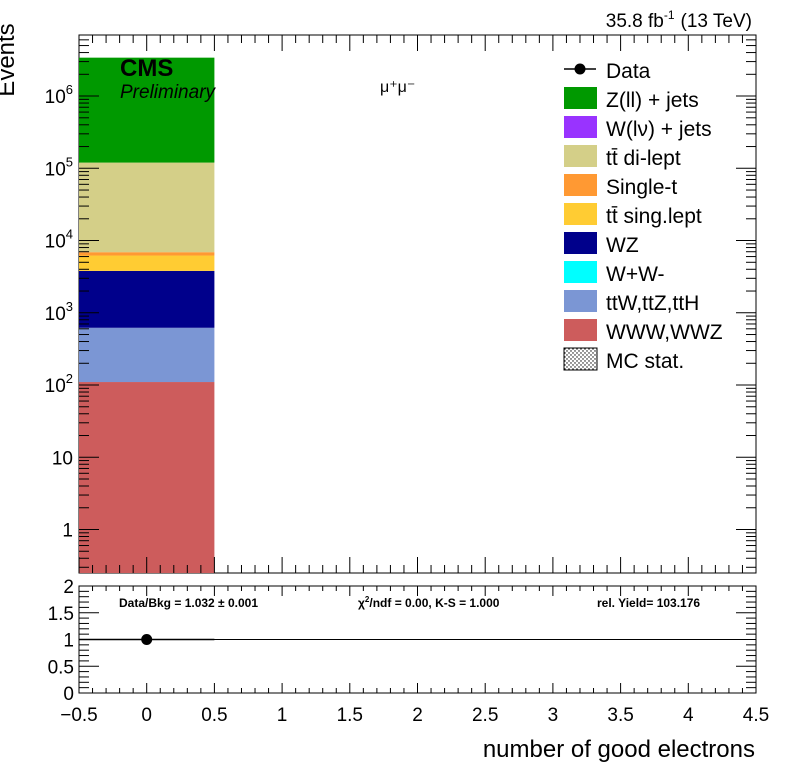  What do you see at coordinates (620, 715) in the screenshot?
I see `x-tick-label: 3.5` at bounding box center [620, 715].